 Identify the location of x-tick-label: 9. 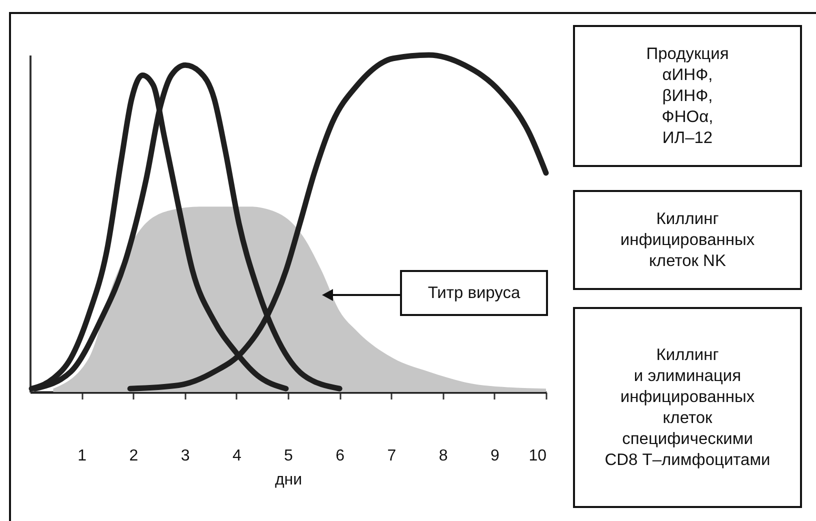
(495, 456).